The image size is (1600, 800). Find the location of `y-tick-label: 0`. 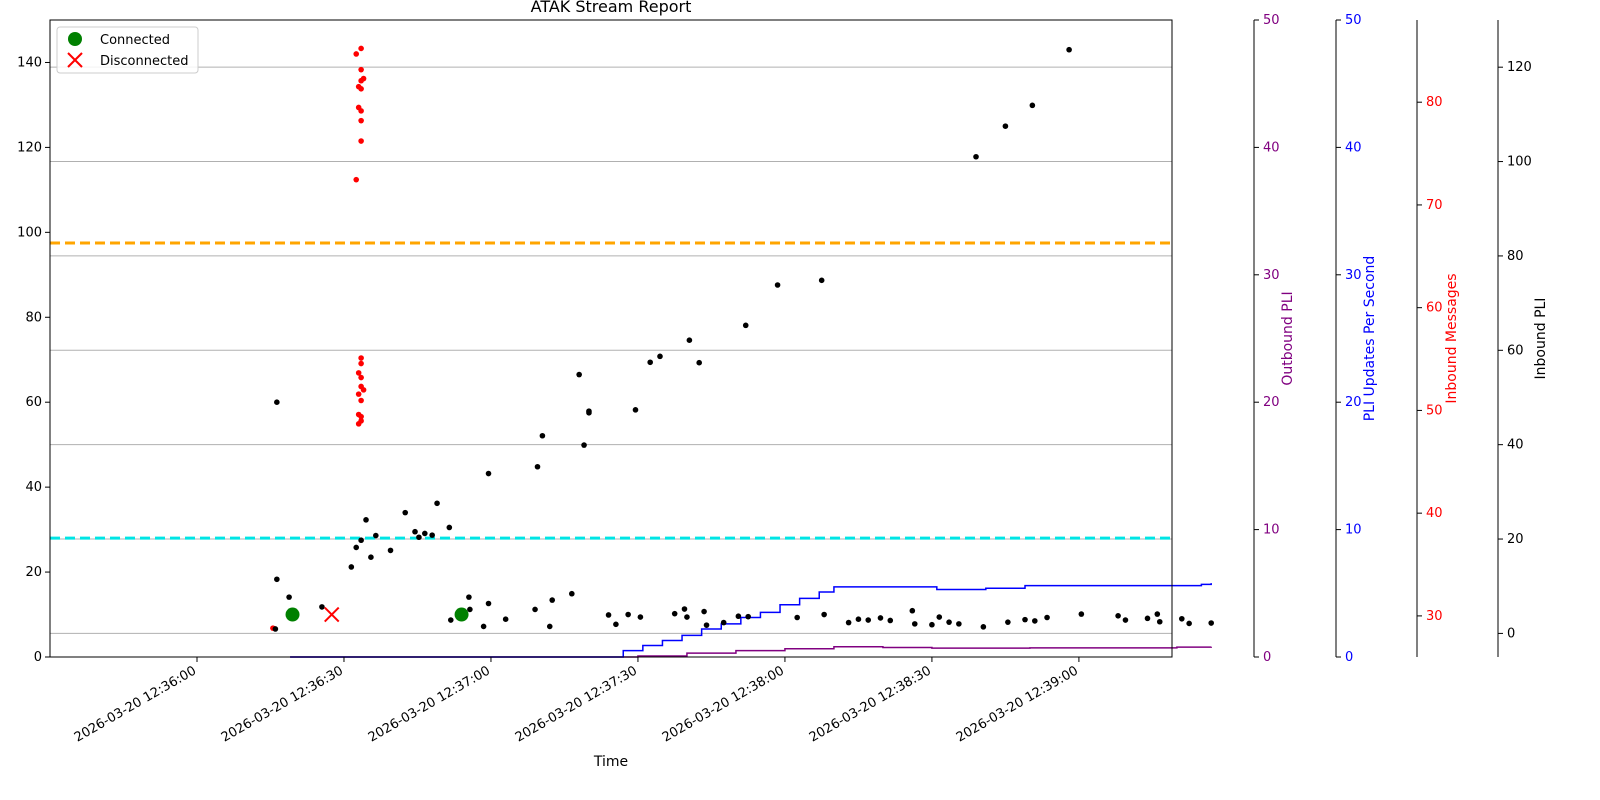

y-tick-label: 0 is located at coordinates (38, 657).